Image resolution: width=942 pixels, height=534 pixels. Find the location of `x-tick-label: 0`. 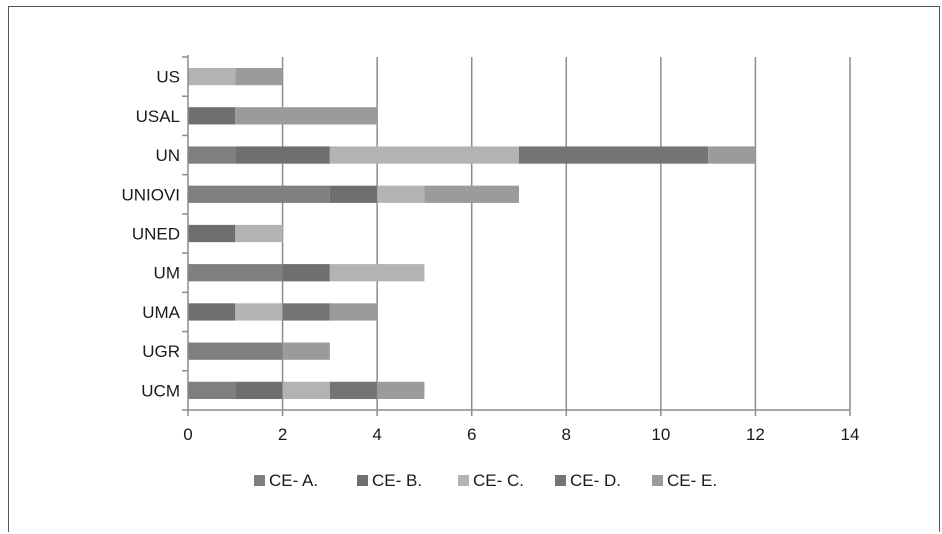

x-tick-label: 0 is located at coordinates (187, 434).